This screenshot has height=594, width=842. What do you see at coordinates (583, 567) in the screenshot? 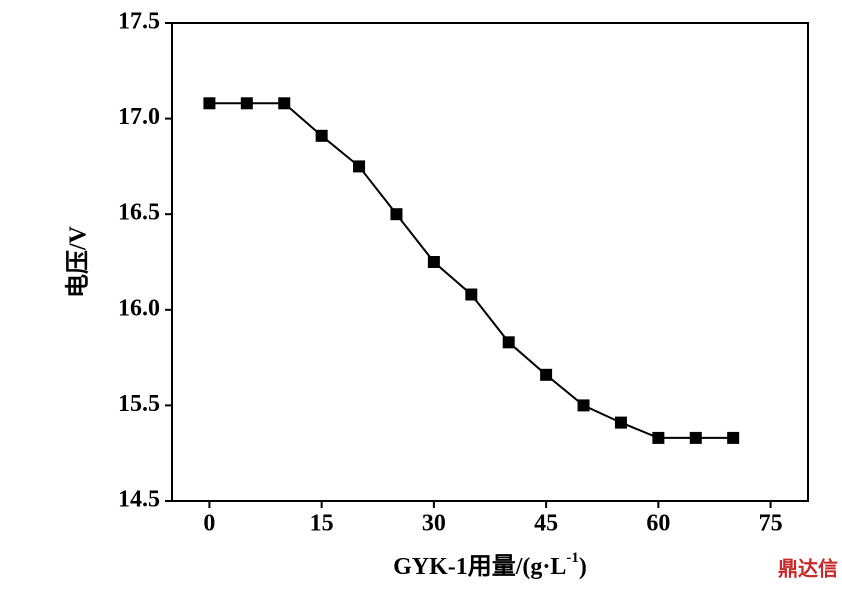
I see `x-axis-label-end: )` at bounding box center [583, 567].